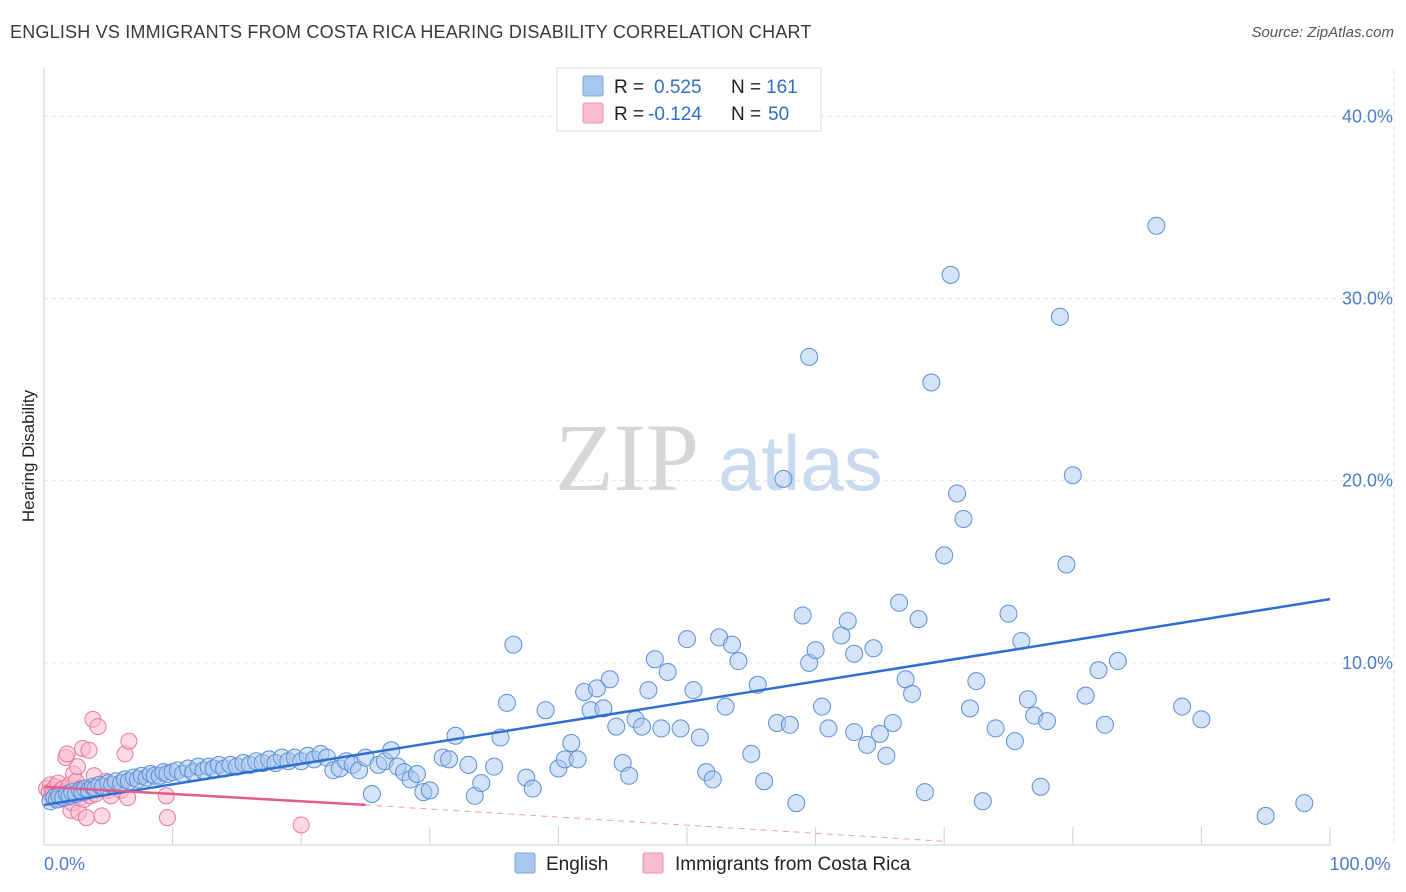 The width and height of the screenshot is (1406, 892). I want to click on x-tick-label: 0.0%, so click(64, 864).